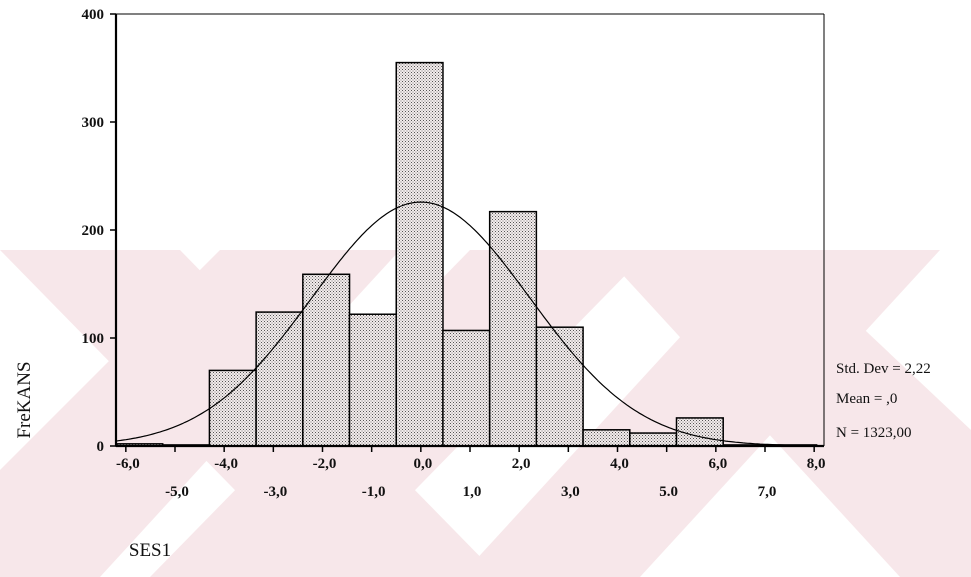 The height and width of the screenshot is (577, 971). I want to click on x-tick-label: -2,0, so click(325, 464).